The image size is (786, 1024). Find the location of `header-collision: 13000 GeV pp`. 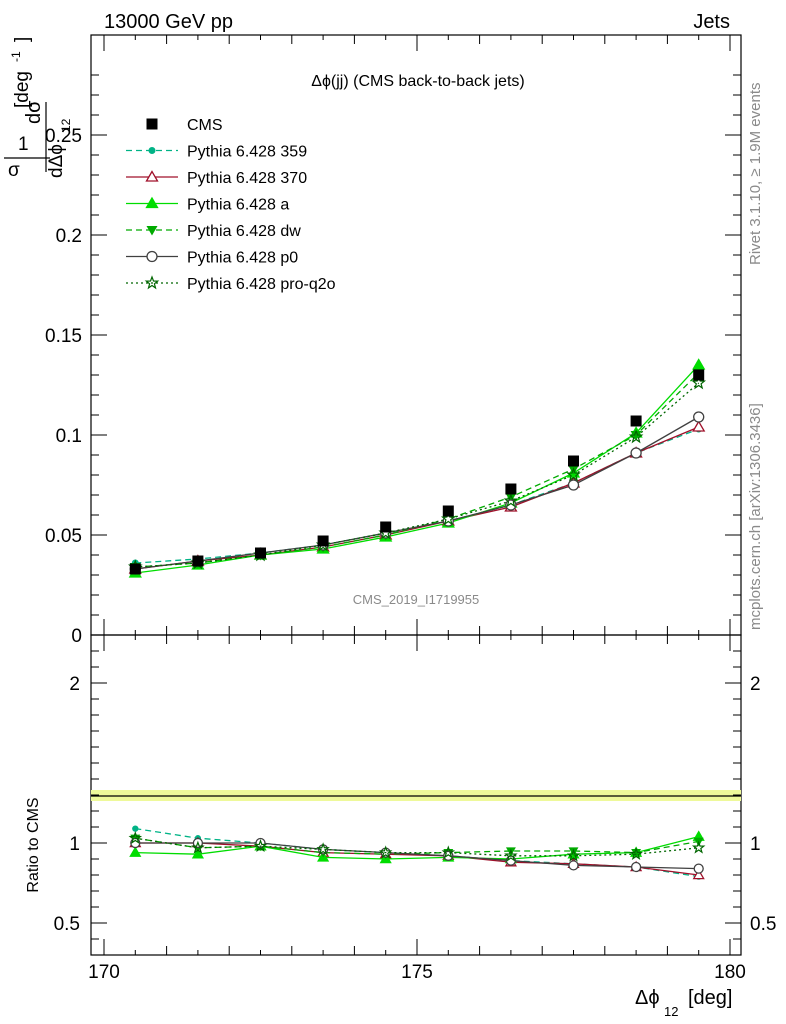

header-collision: 13000 GeV pp is located at coordinates (168, 22).